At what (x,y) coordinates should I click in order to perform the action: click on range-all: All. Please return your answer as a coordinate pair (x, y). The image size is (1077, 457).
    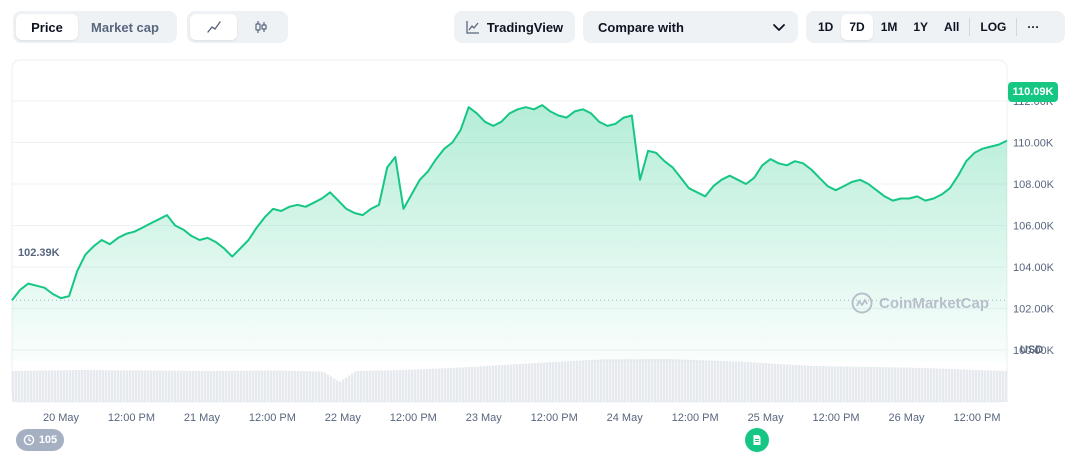
    Looking at the image, I should click on (952, 27).